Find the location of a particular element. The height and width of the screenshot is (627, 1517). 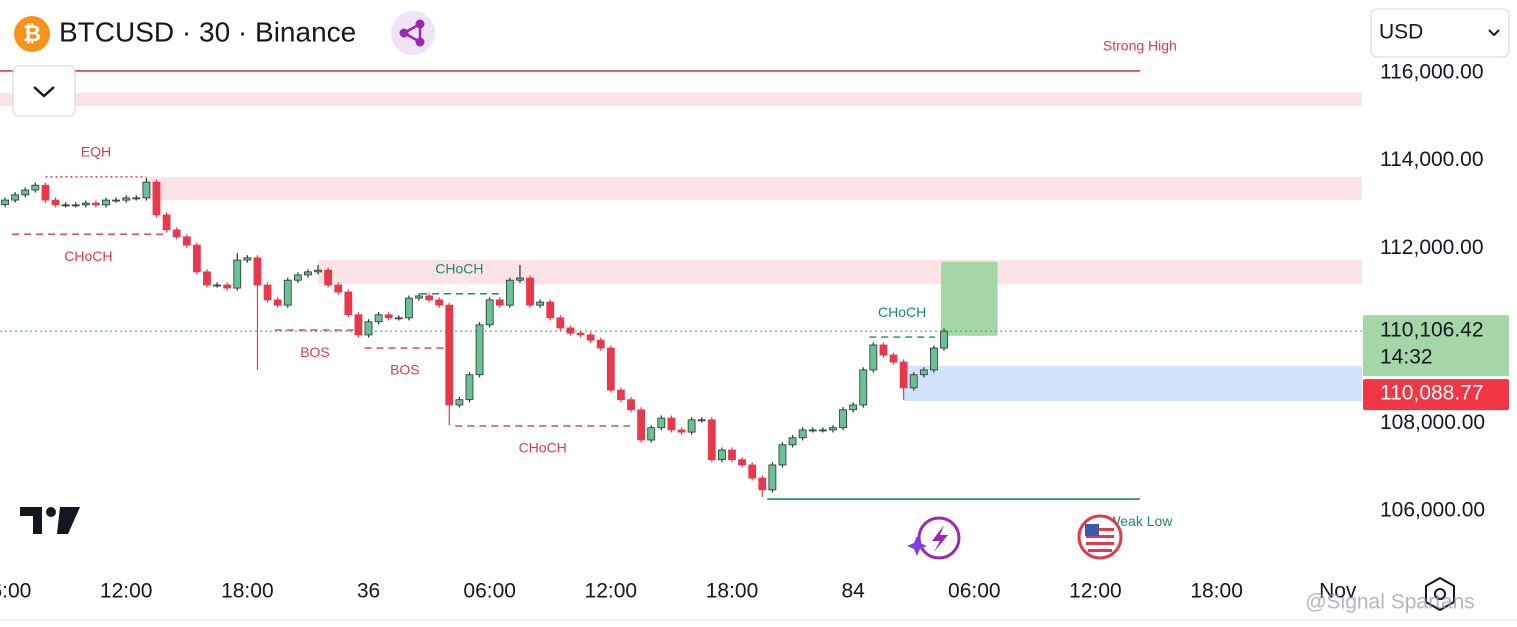

watermark: @Signal Spartans is located at coordinates (1390, 602).